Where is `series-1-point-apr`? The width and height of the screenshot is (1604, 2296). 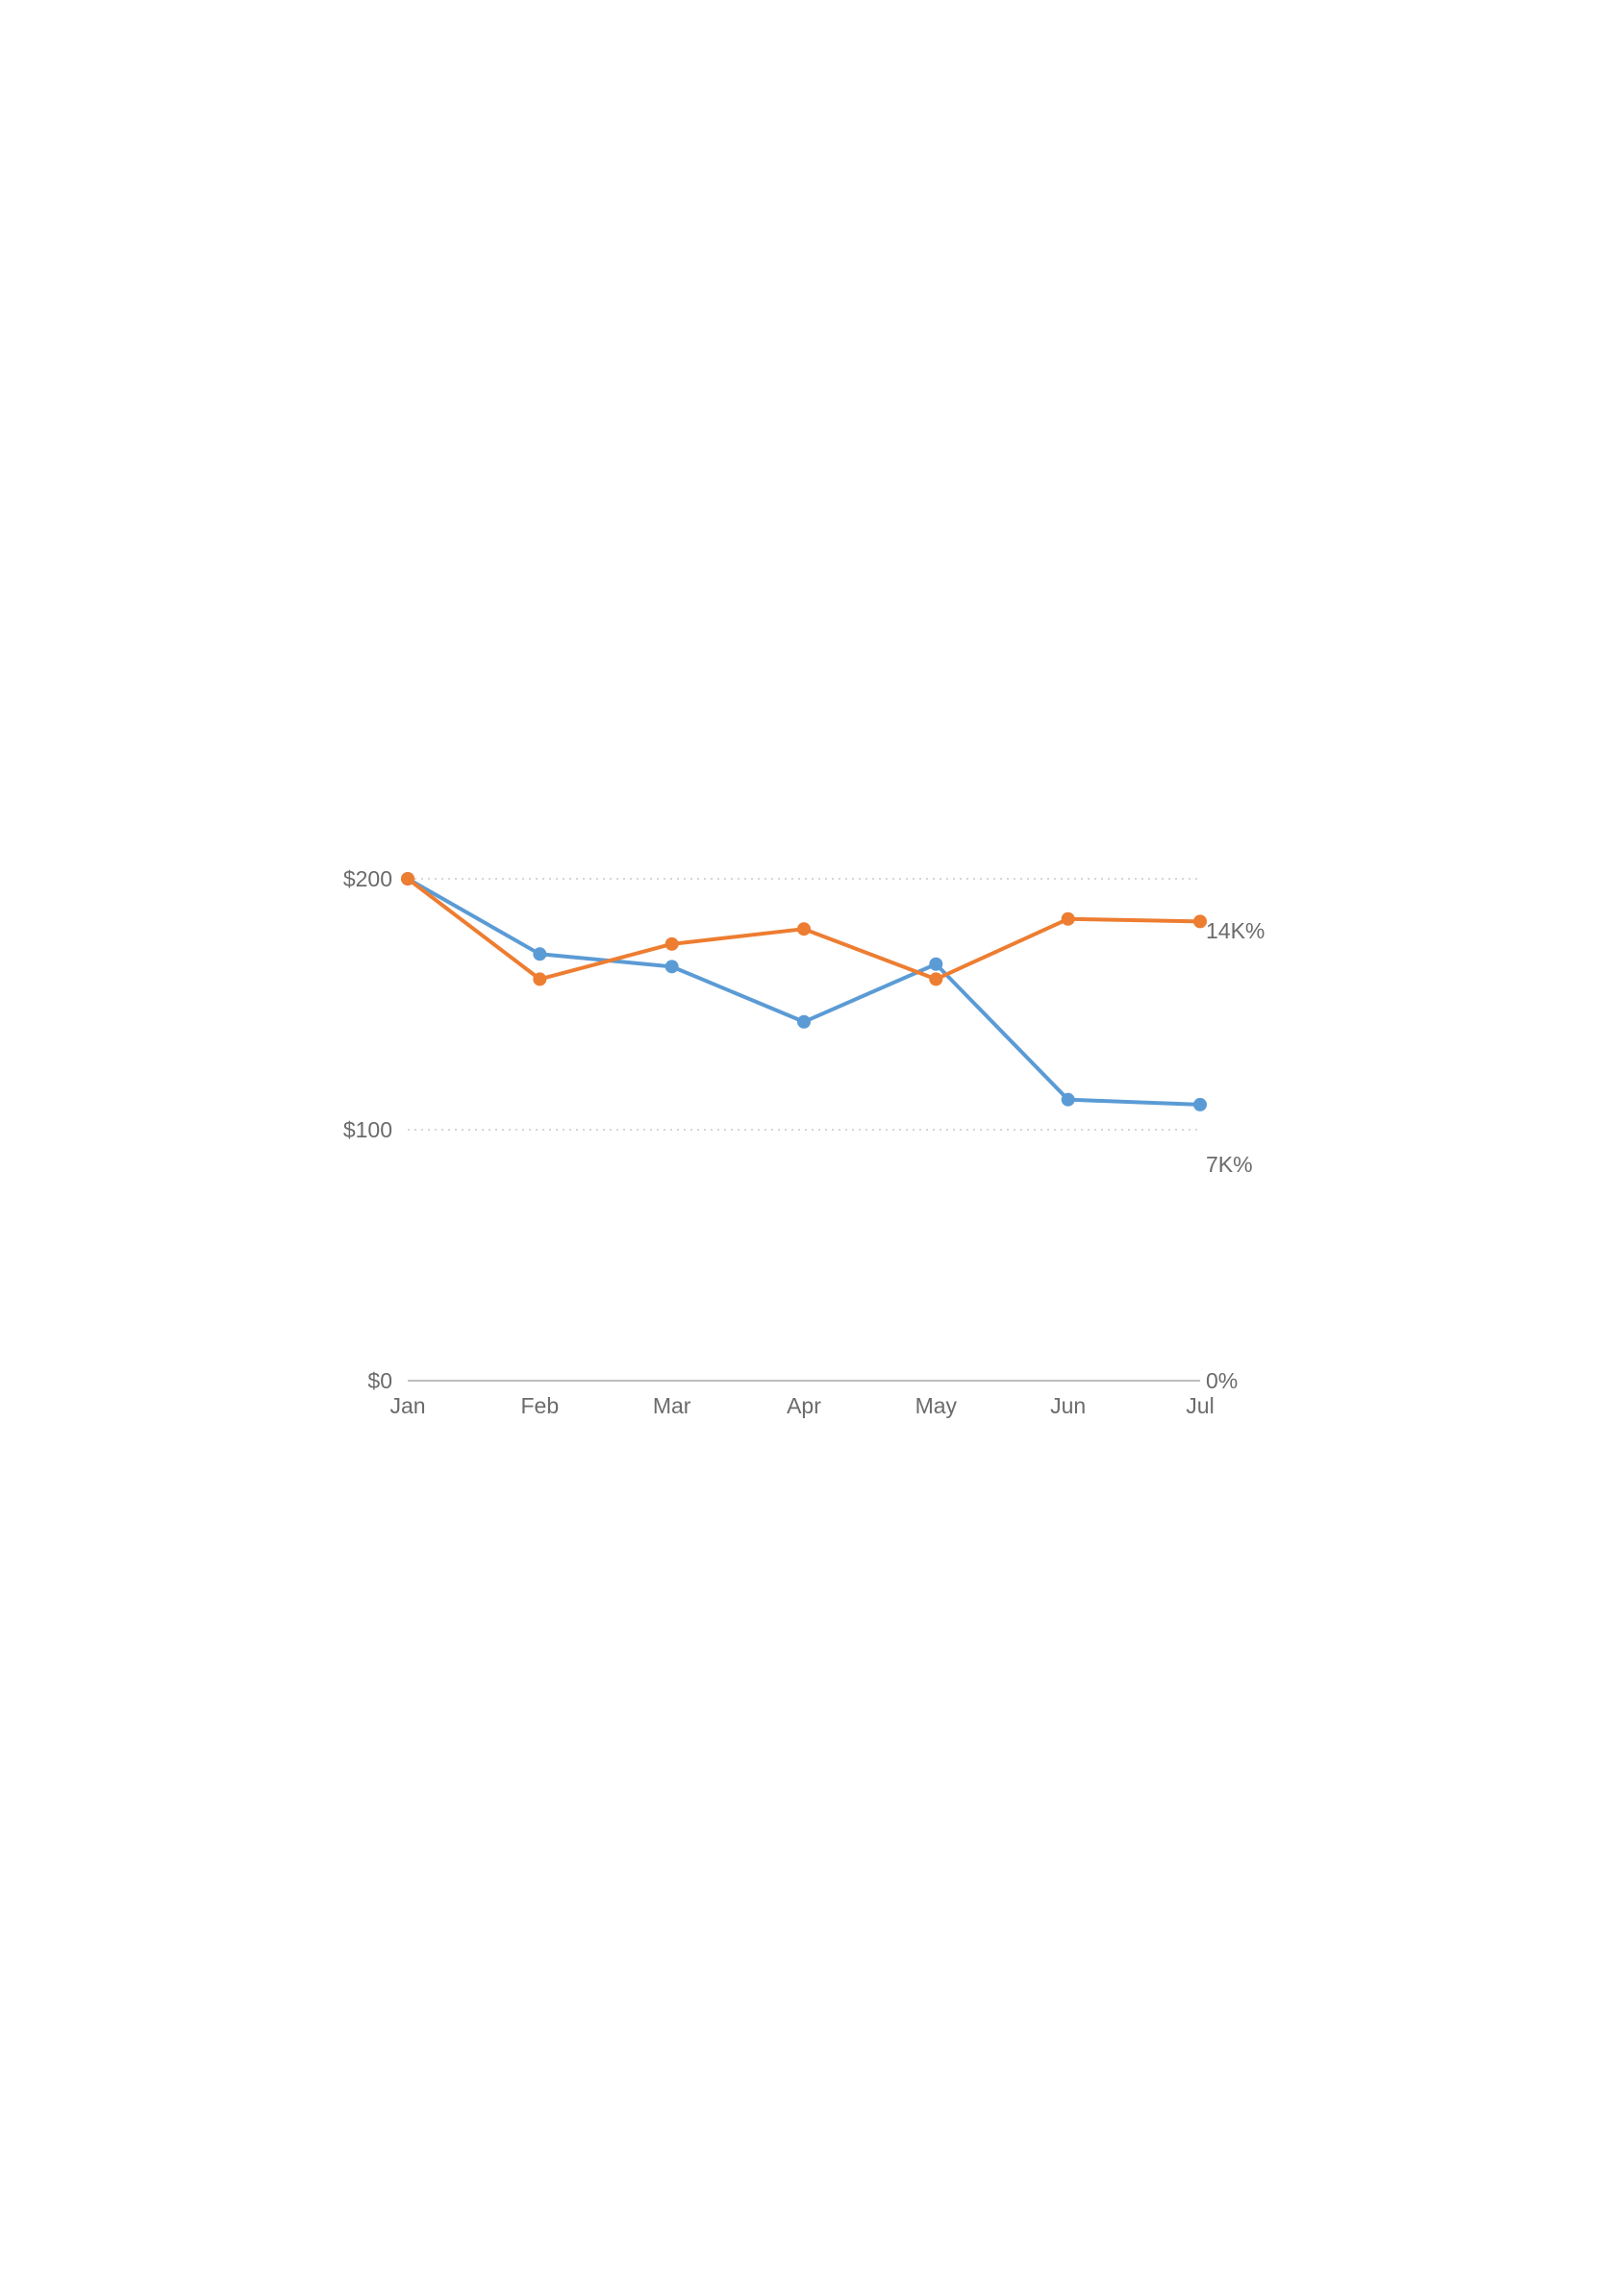 series-1-point-apr is located at coordinates (804, 1021).